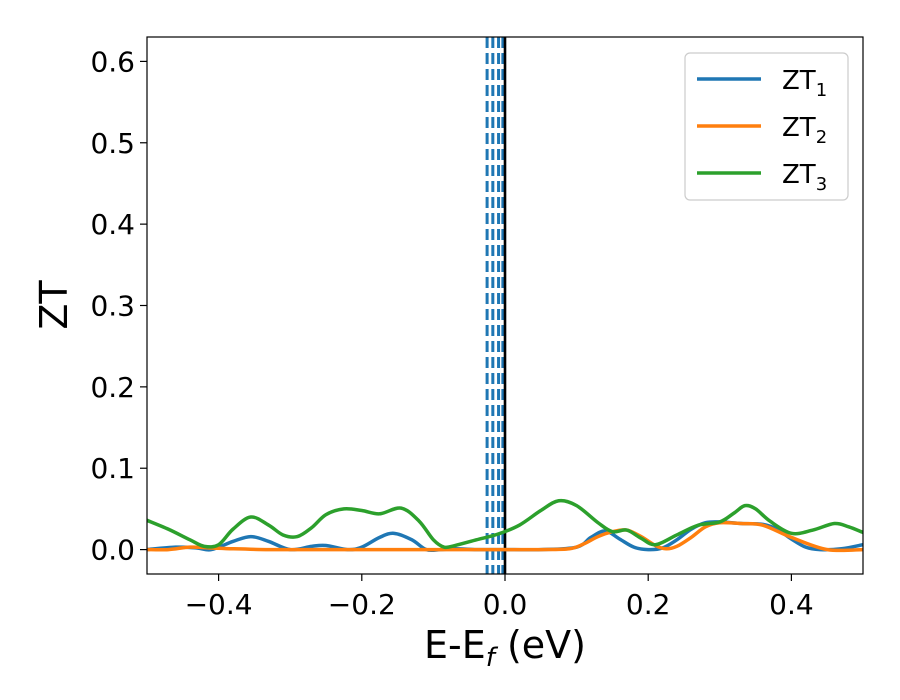 Image resolution: width=900 pixels, height=700 pixels. What do you see at coordinates (505, 648) in the screenshot?
I see `x-axis-label: E-Ef (eV)` at bounding box center [505, 648].